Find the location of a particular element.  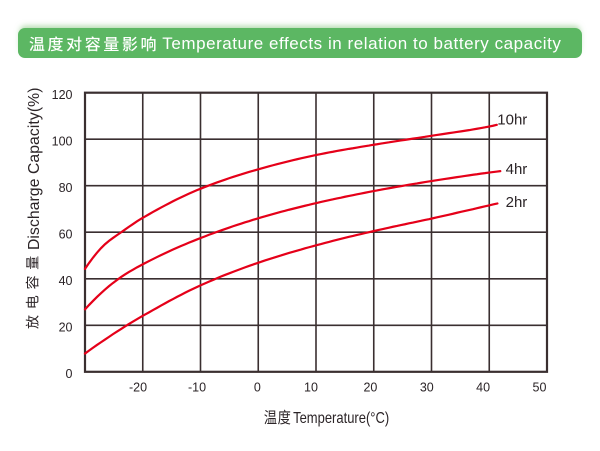

svg-text: 120 is located at coordinates (62, 95).